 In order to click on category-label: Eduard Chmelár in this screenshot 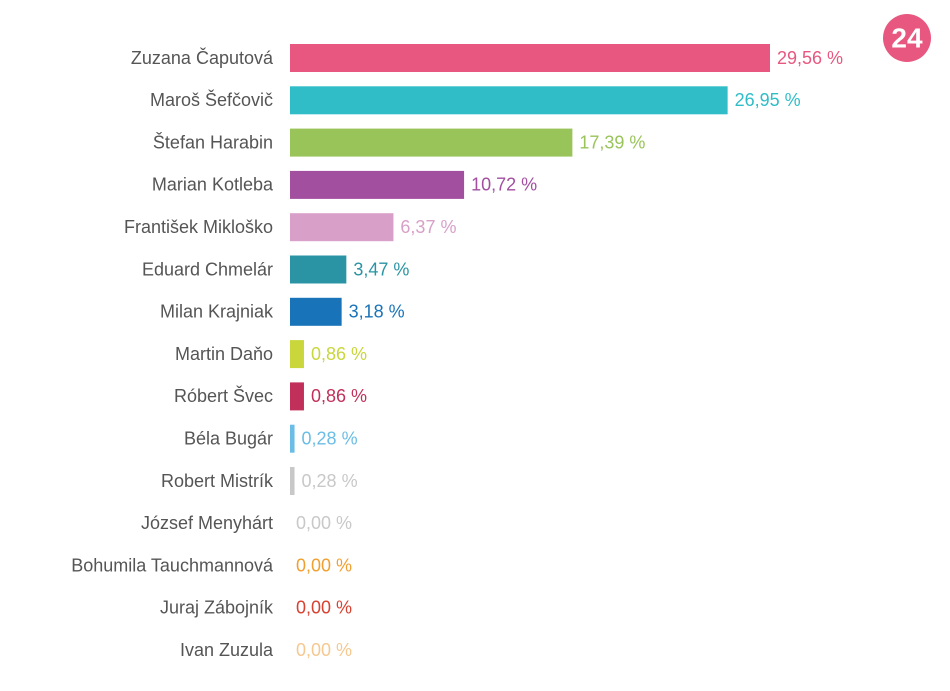, I will do `click(207, 269)`.